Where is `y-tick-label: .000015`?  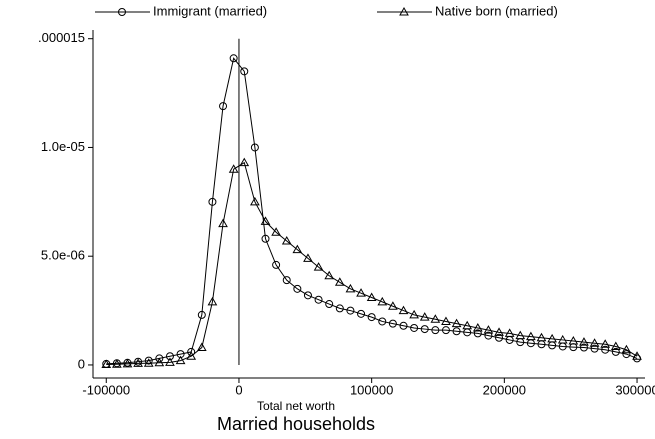 y-tick-label: .000015 is located at coordinates (61, 37).